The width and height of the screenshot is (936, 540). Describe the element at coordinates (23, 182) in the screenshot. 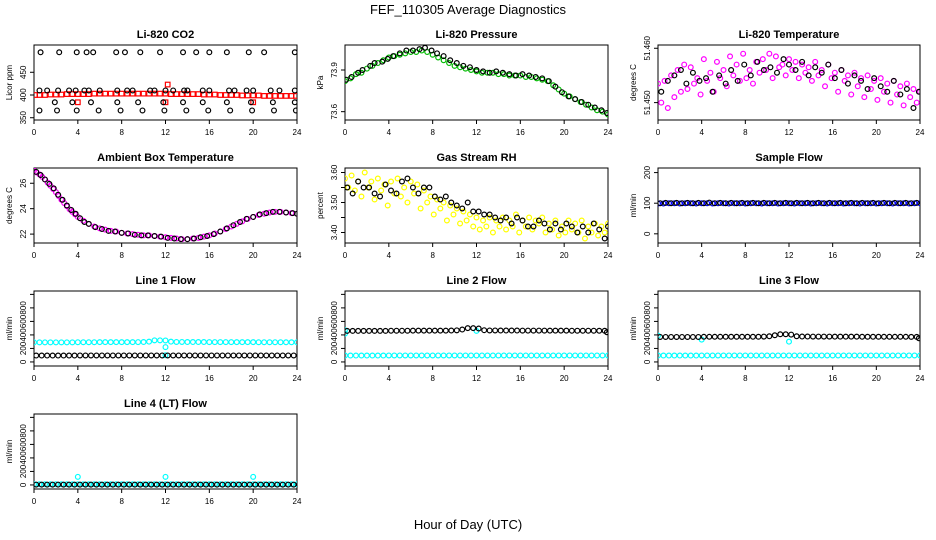

I see `y-tick-label: 26` at that location.